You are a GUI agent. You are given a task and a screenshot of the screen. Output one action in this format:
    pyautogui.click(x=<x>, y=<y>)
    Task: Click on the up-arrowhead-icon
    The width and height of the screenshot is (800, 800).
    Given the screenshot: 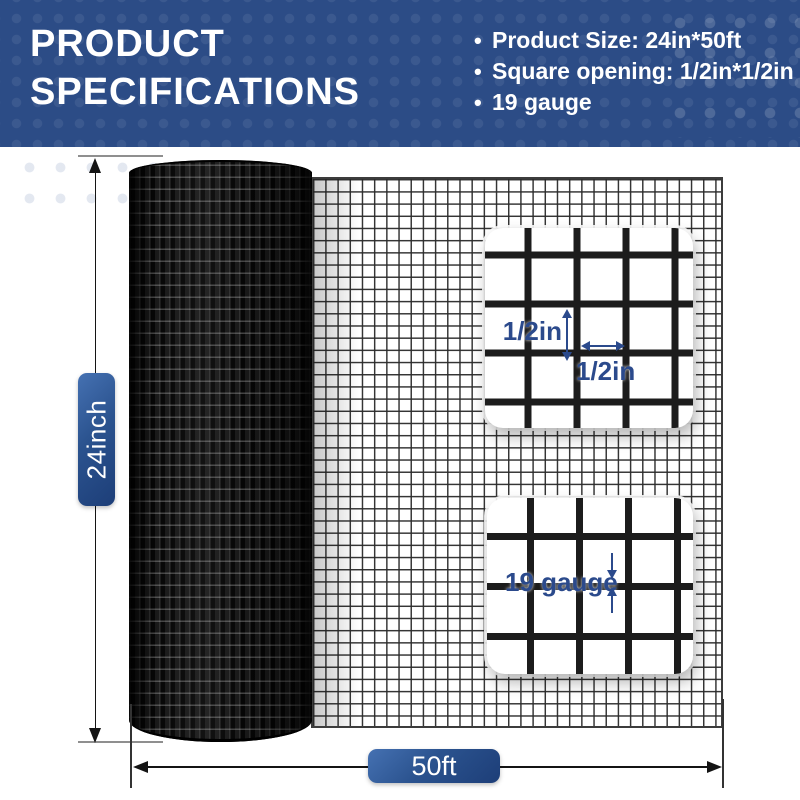 What is the action you would take?
    pyautogui.click(x=95, y=165)
    